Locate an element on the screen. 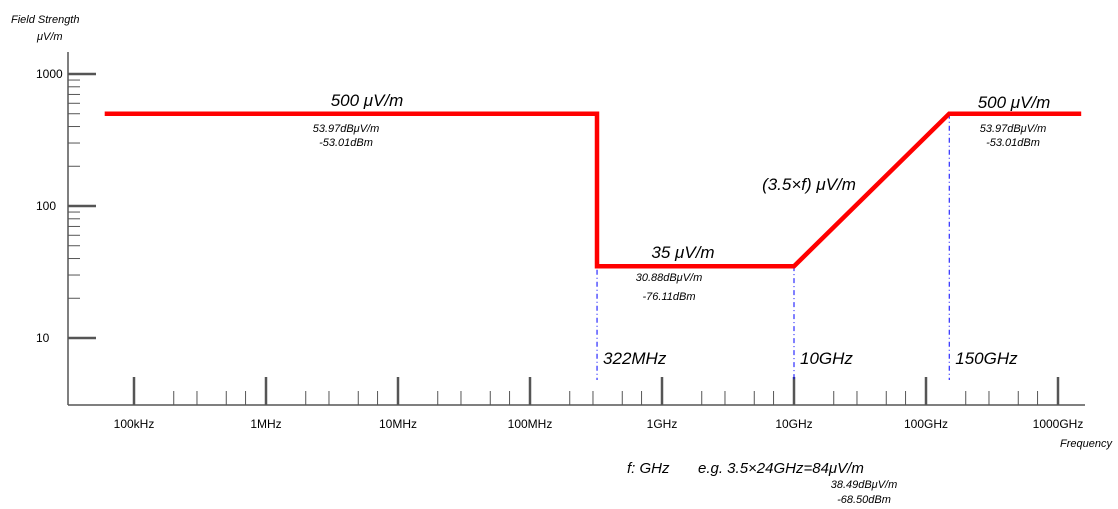 This screenshot has height=509, width=1118. seg3-dbm: -53.01dBm is located at coordinates (1013, 143).